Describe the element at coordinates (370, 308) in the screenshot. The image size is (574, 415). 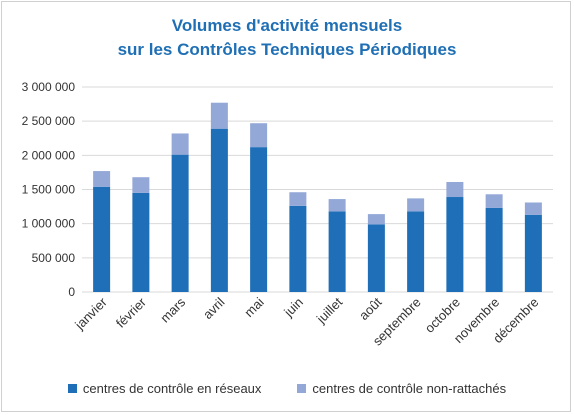
I see `x-tick-label-août: août` at that location.